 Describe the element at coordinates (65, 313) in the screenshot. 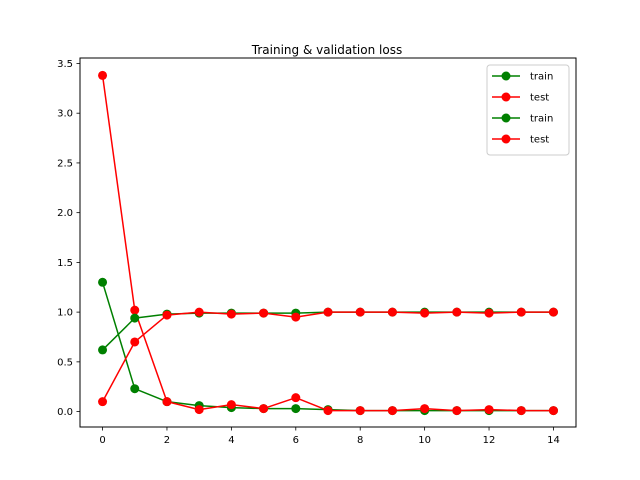

I see `y-tick-label: 1.0` at that location.